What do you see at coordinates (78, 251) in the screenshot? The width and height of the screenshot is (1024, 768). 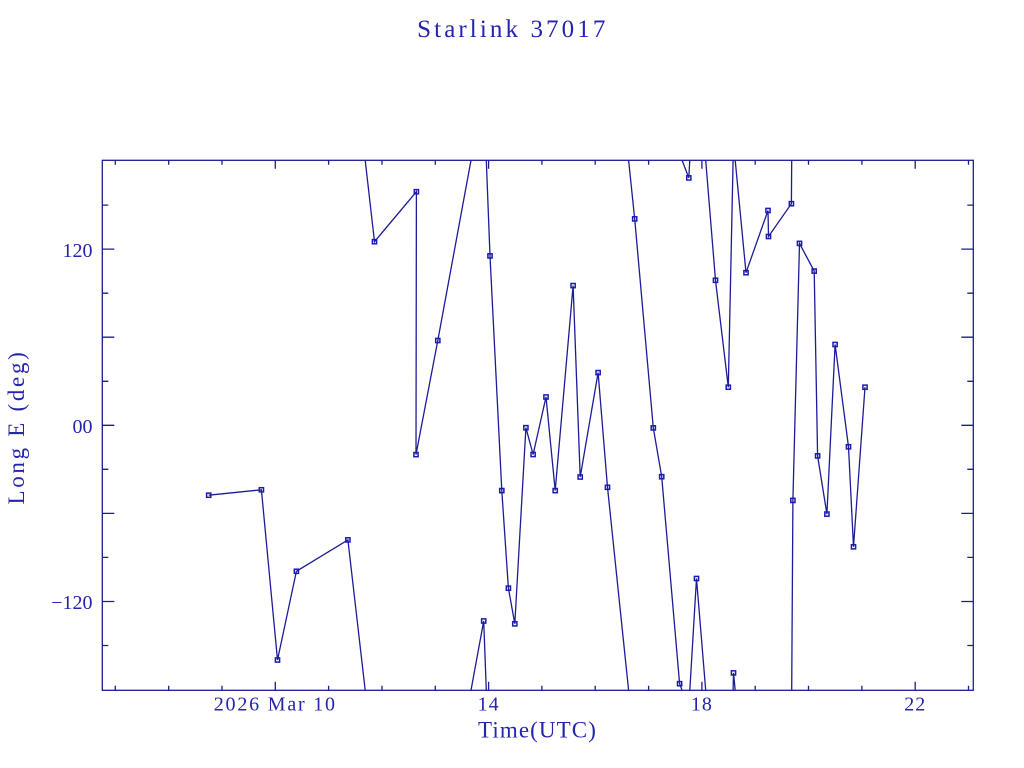 I see `svg-text: 120` at bounding box center [78, 251].